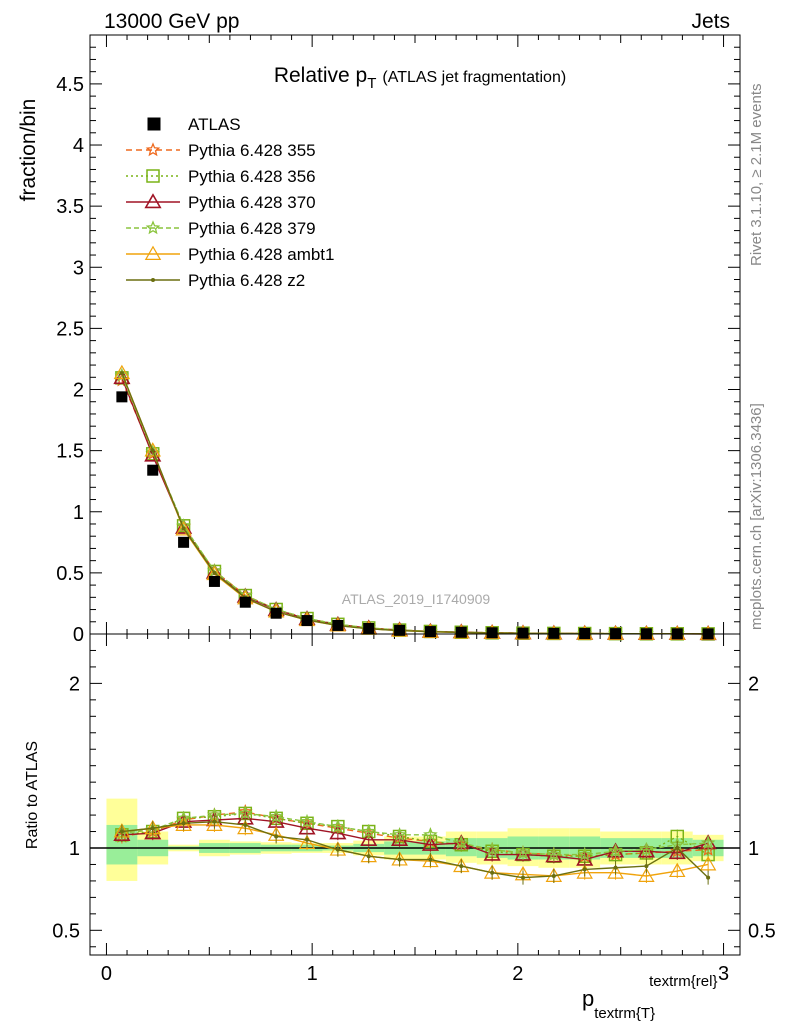 This screenshot has height=1024, width=786. What do you see at coordinates (723, 974) in the screenshot?
I see `x-tick-label: 3` at bounding box center [723, 974].